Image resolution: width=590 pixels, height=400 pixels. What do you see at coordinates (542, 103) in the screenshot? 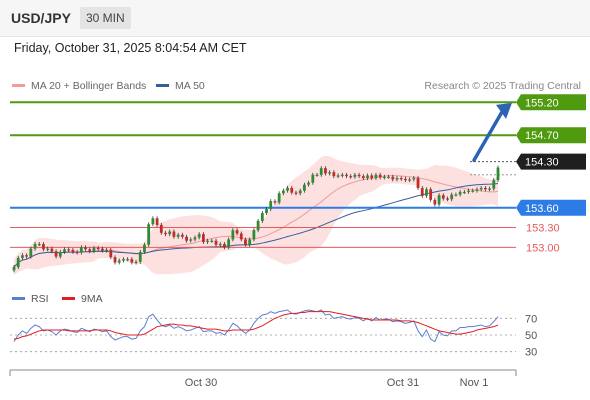
I see `level-label-155.20: 155.20` at bounding box center [542, 103].